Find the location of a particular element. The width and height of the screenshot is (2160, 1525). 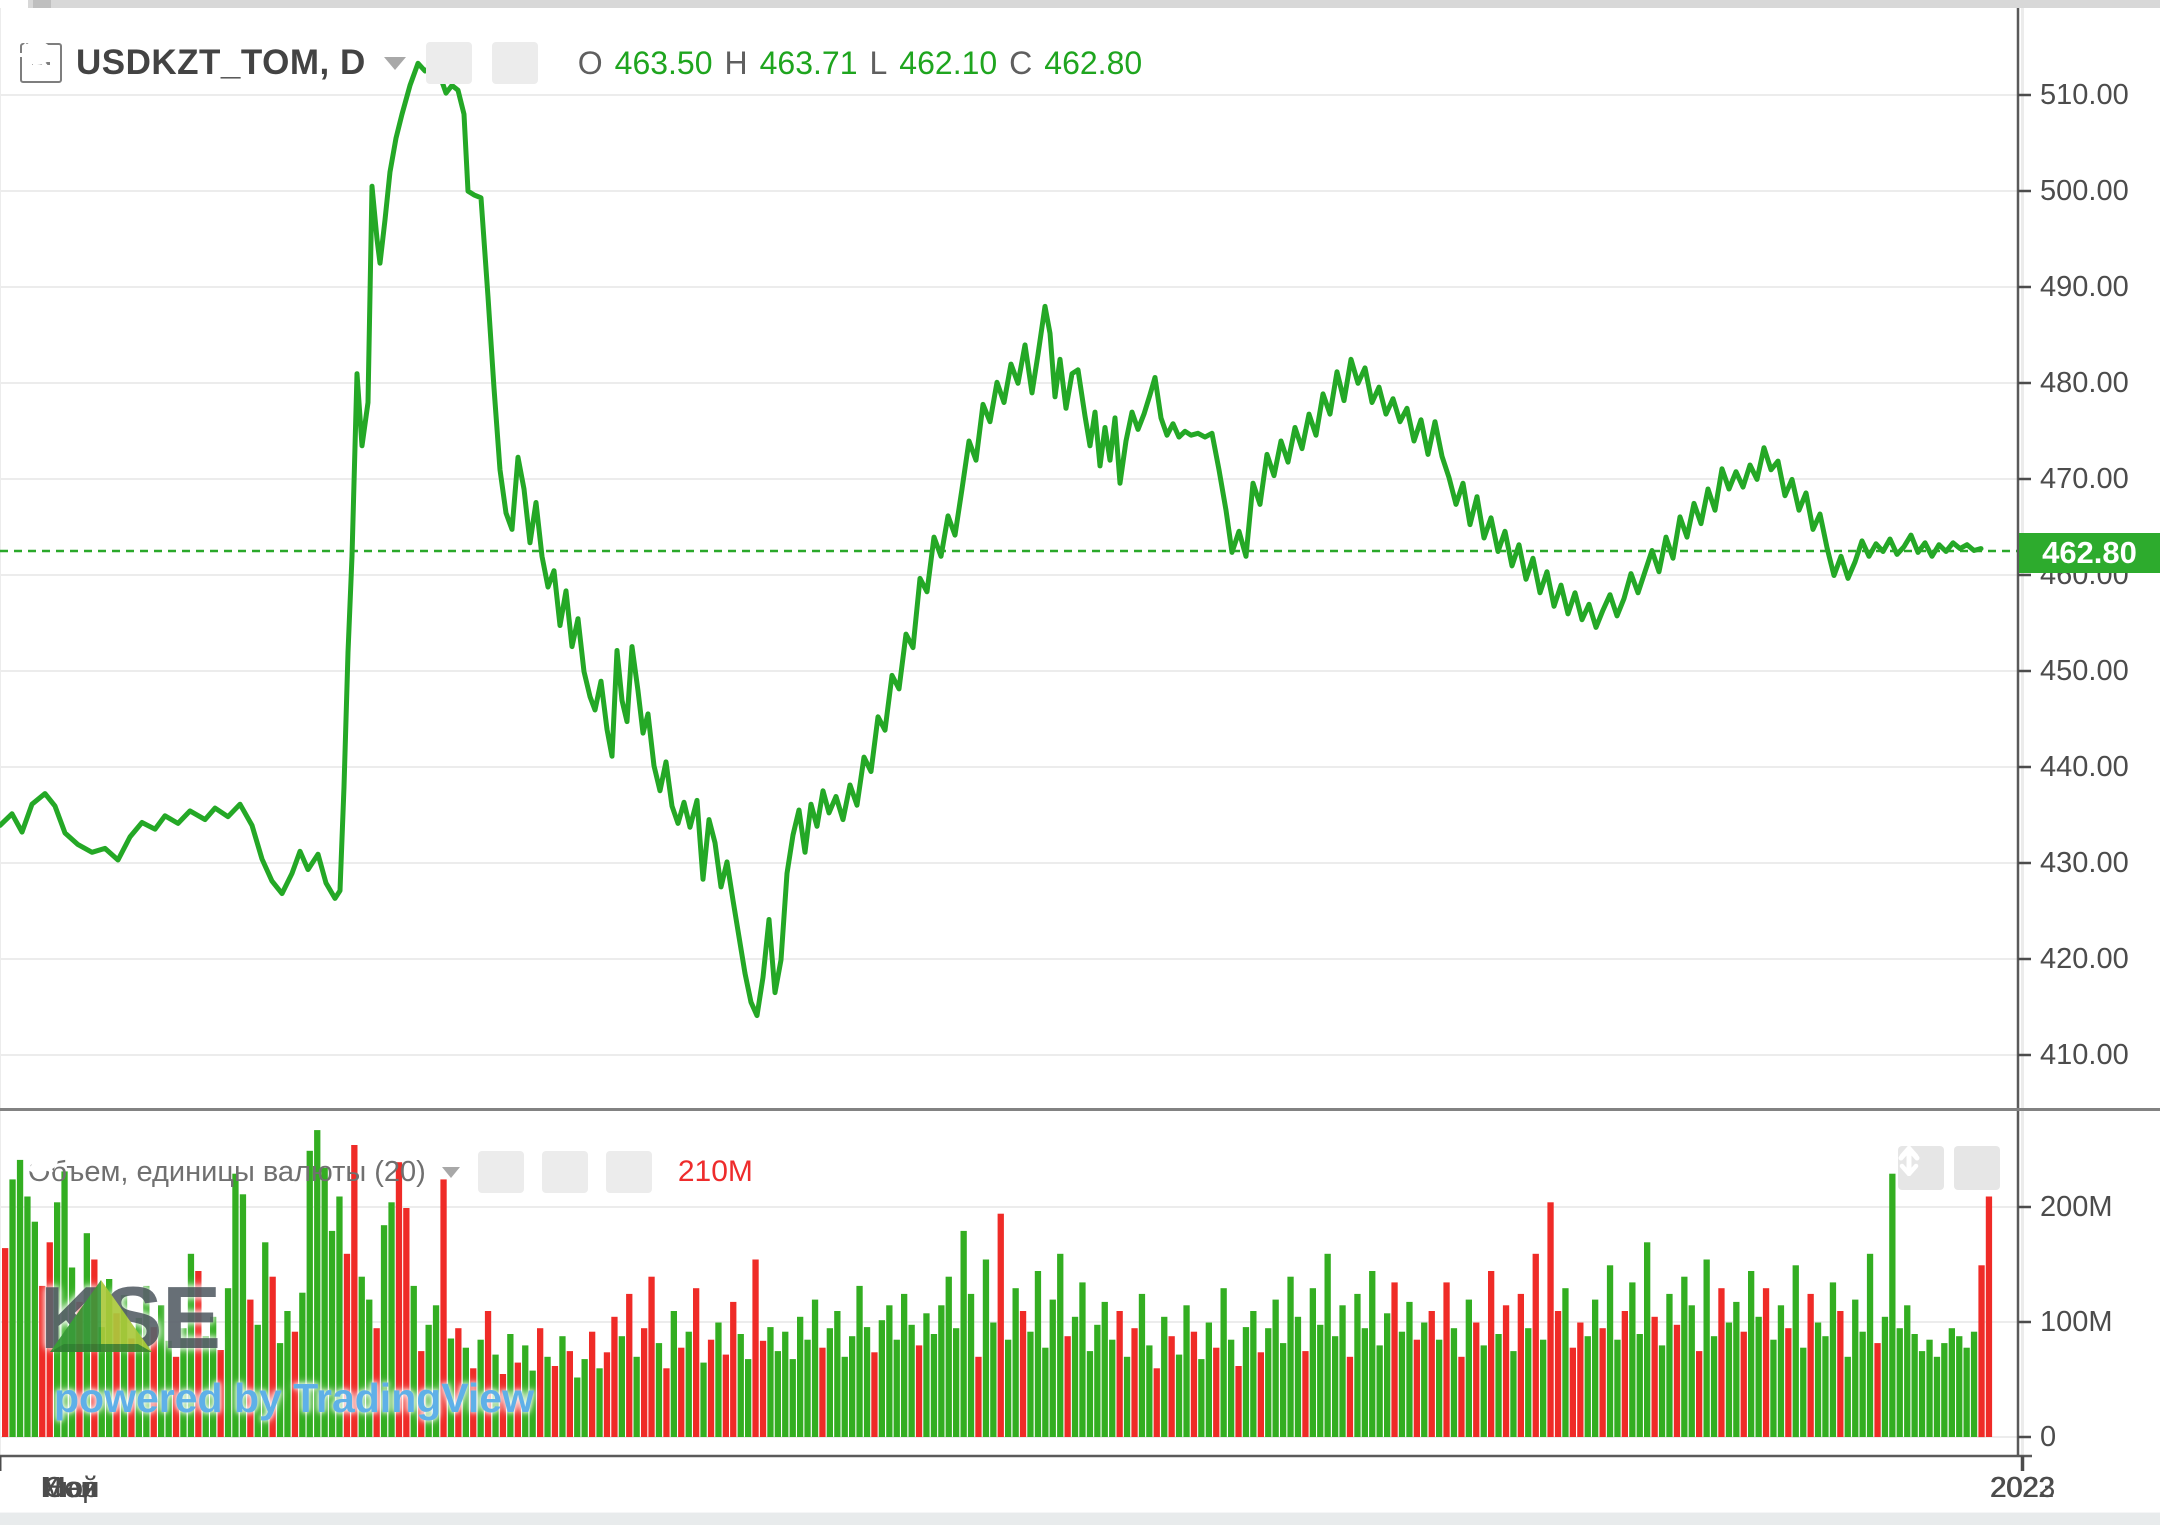

low-value: 462.10 is located at coordinates (948, 62).